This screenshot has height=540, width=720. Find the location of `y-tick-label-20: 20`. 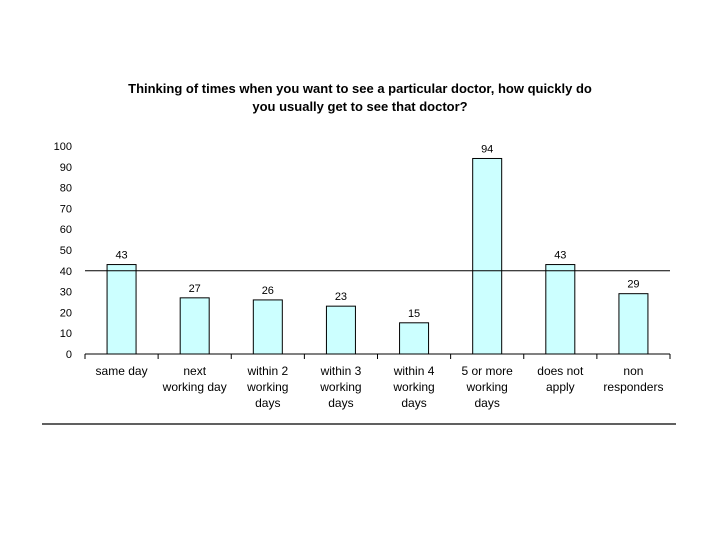

y-tick-label-20: 20 is located at coordinates (66, 313).